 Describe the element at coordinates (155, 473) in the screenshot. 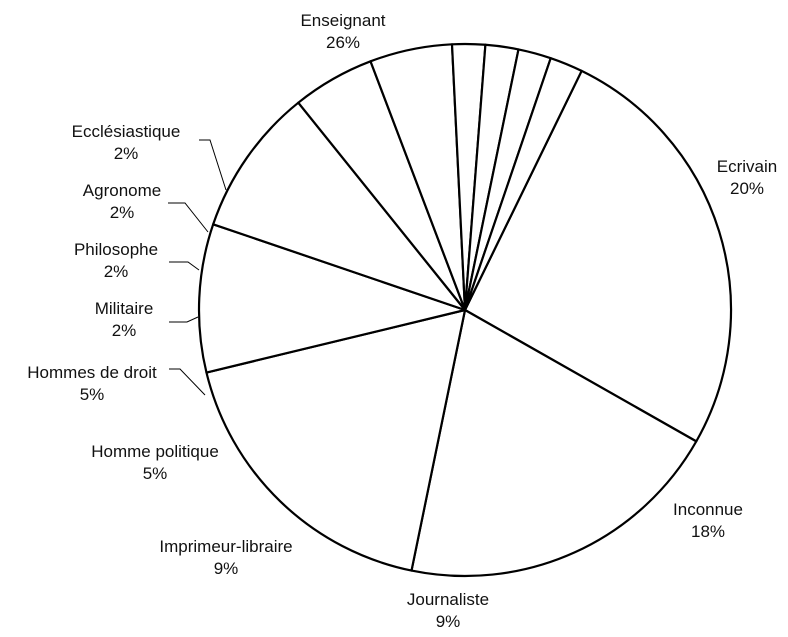

I see `slice-value-homme-politique: 5%` at that location.